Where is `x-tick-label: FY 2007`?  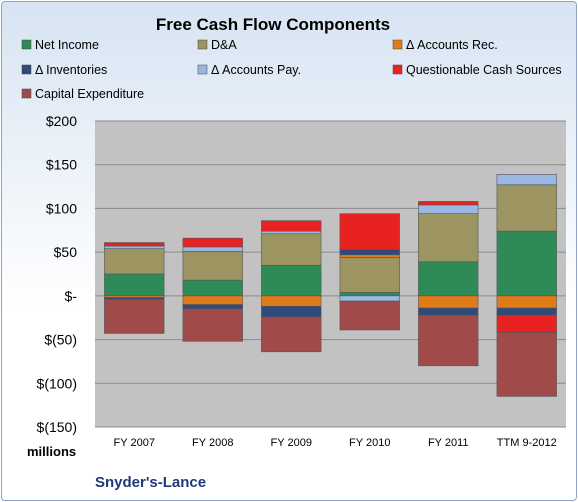 x-tick-label: FY 2007 is located at coordinates (134, 443).